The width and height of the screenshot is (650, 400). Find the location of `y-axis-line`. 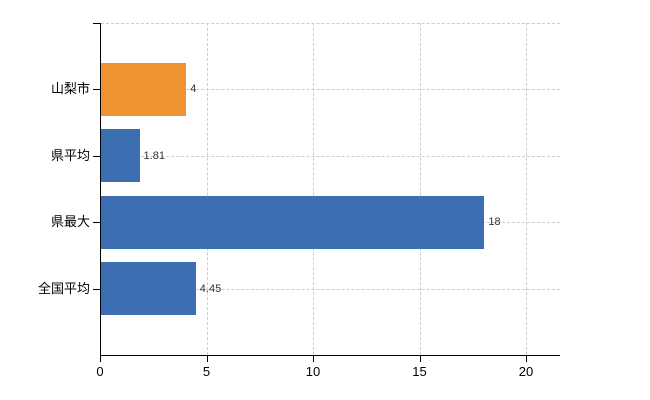

y-axis-line is located at coordinates (100, 189).